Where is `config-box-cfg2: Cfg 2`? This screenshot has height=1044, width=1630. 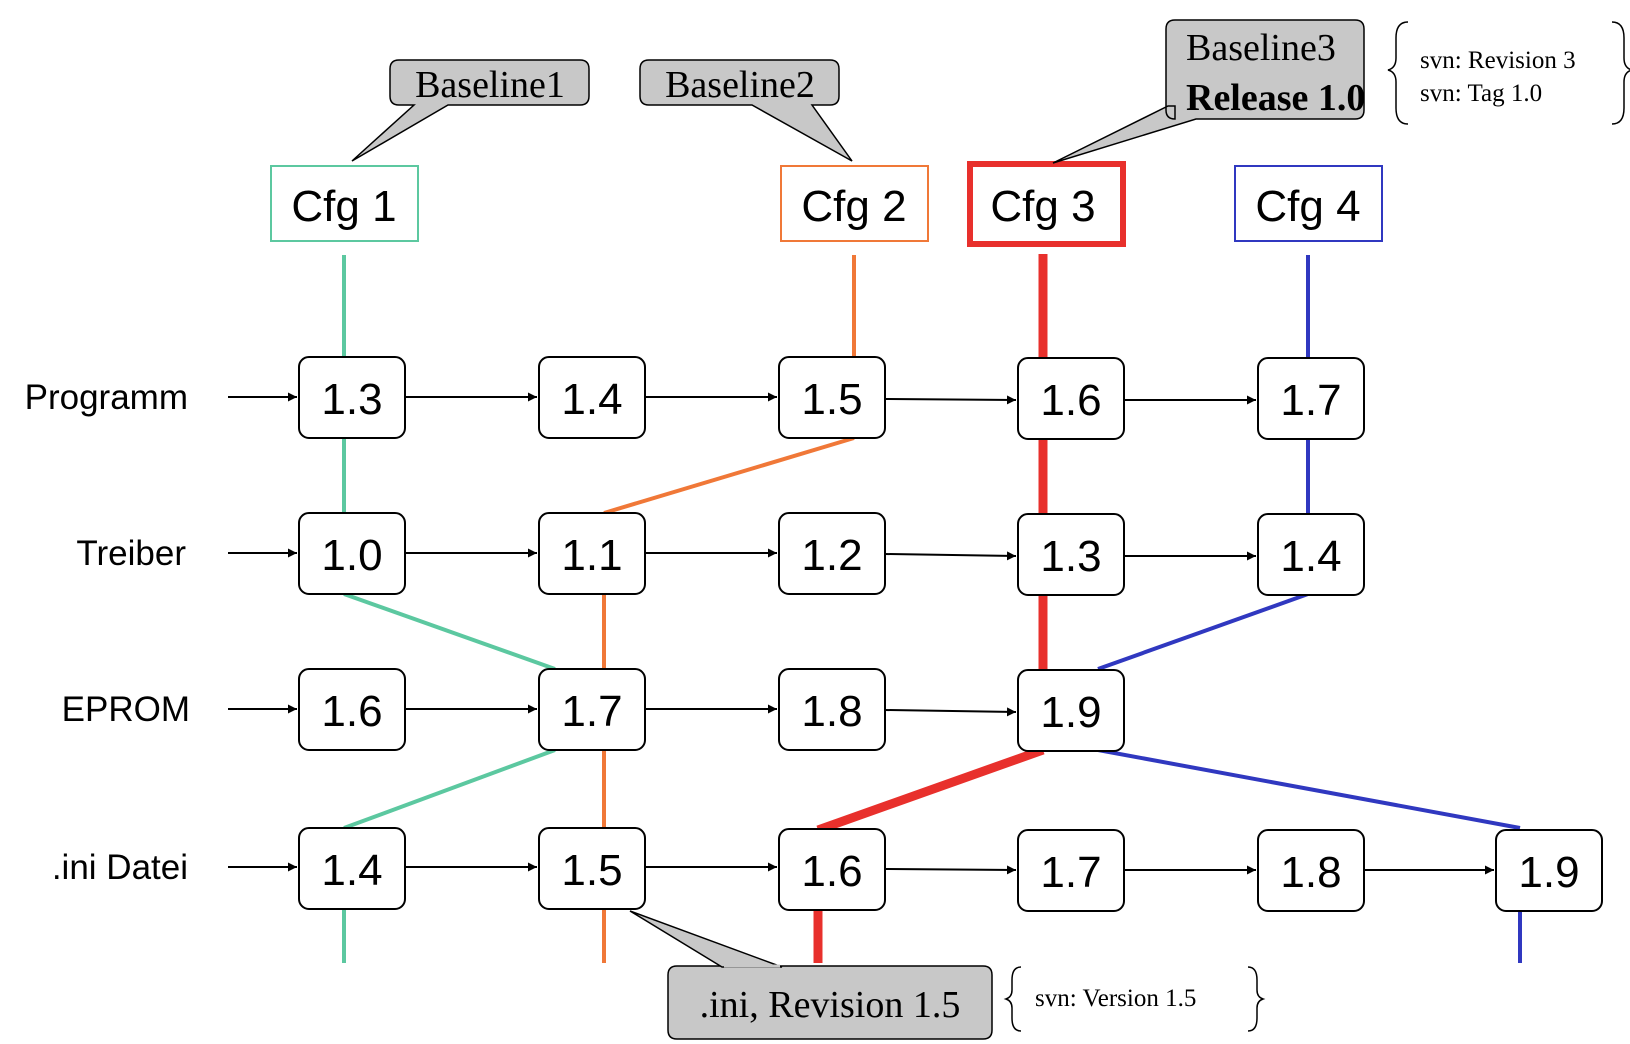 config-box-cfg2: Cfg 2 is located at coordinates (854, 203).